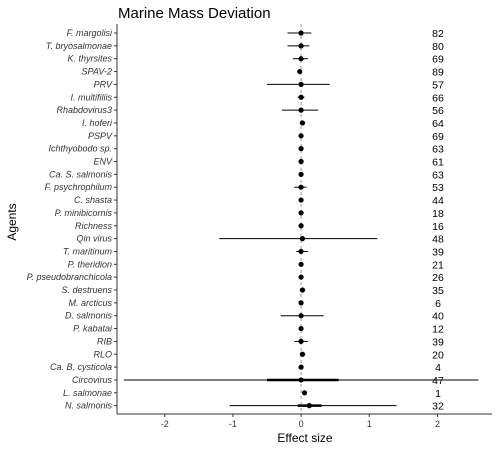 The height and width of the screenshot is (450, 500). I want to click on x-tick-label: 0, so click(301, 424).